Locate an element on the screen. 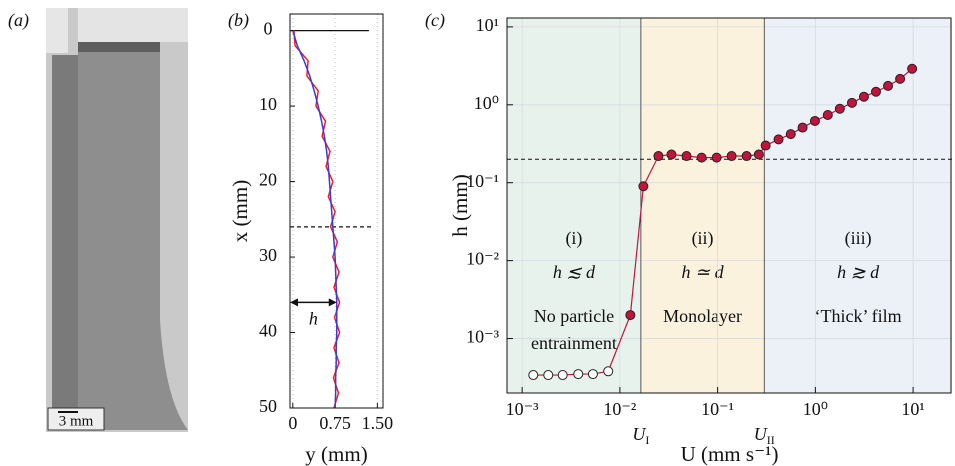  region-label: h ≲ d is located at coordinates (574, 272).